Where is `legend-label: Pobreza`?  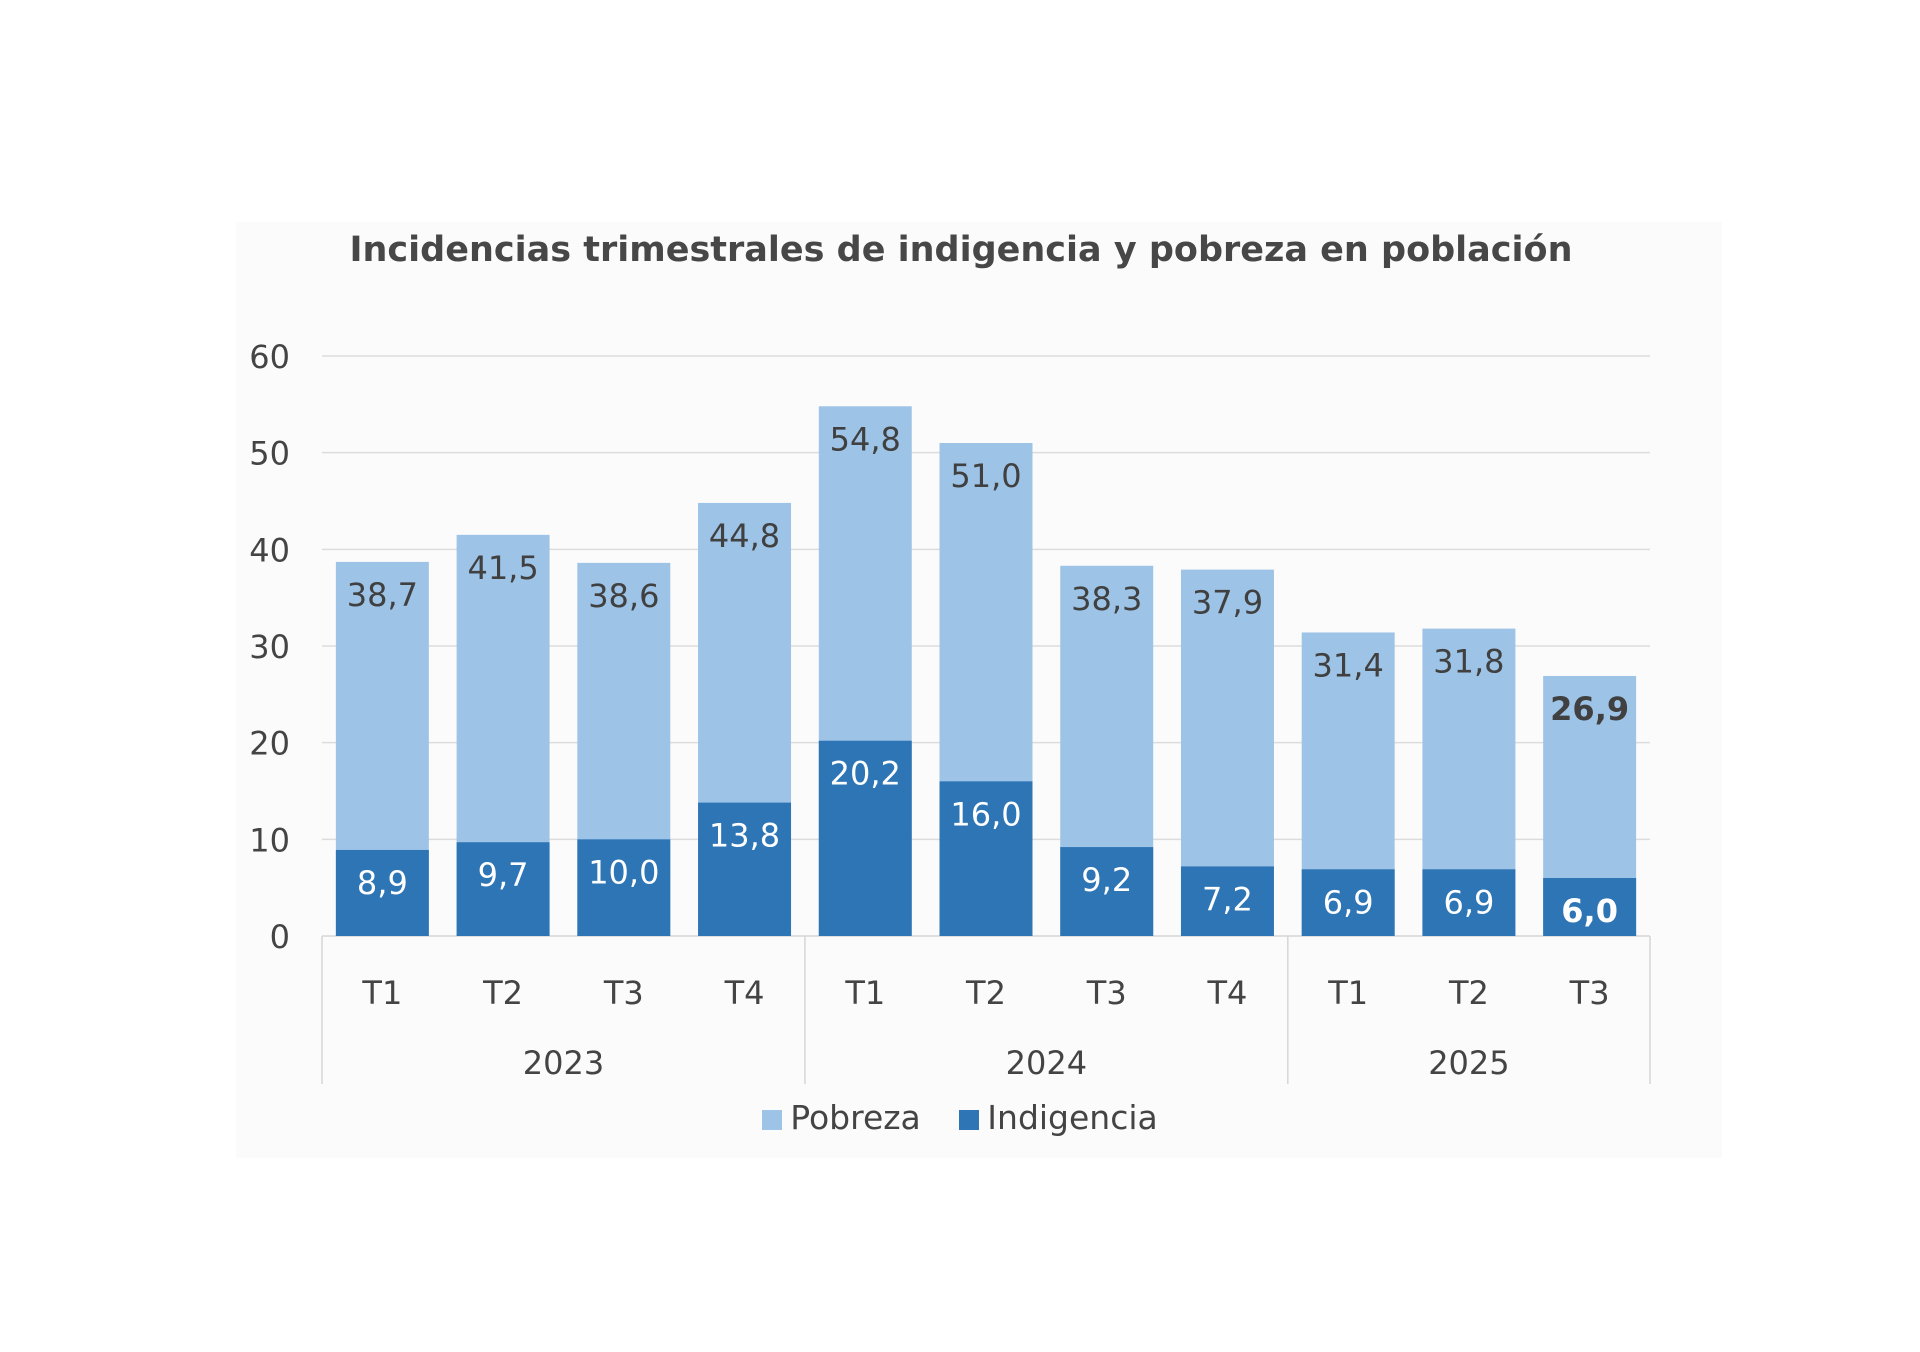
legend-label: Pobreza is located at coordinates (855, 1117).